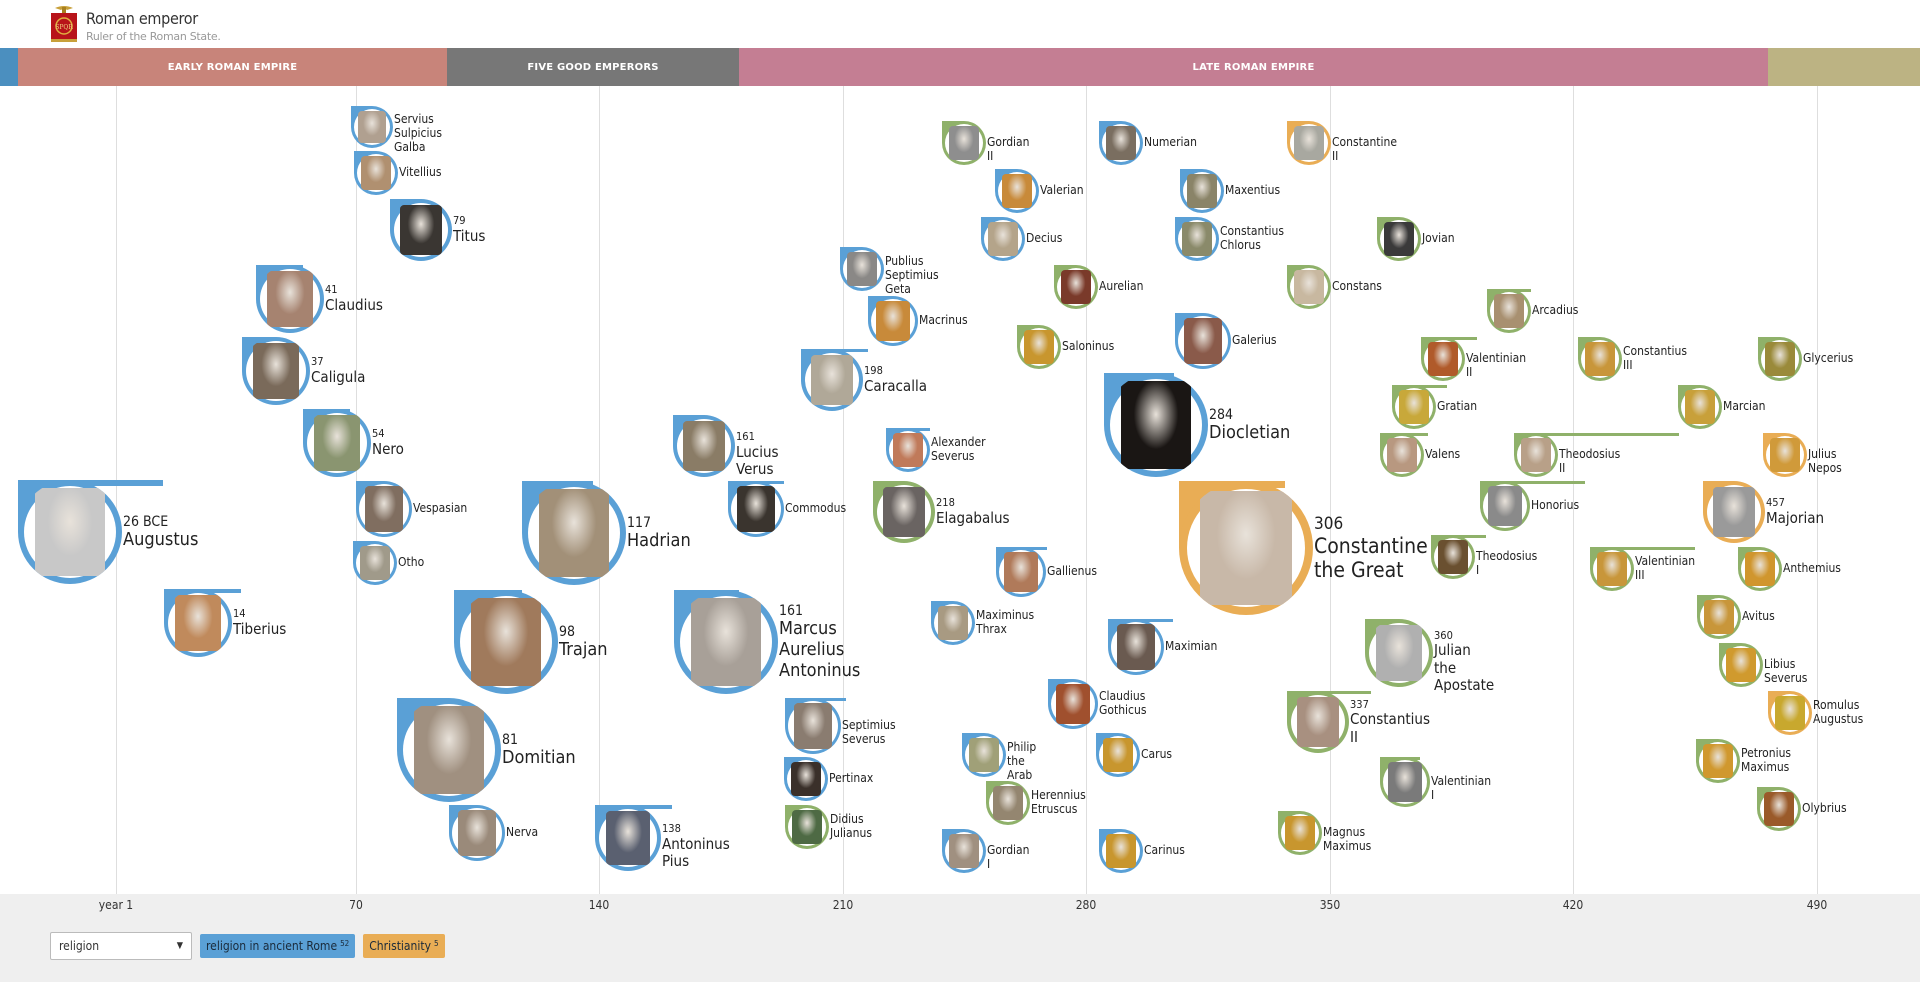 The width and height of the screenshot is (1920, 982). What do you see at coordinates (918, 321) in the screenshot?
I see `emperor-node: Macrinus` at bounding box center [918, 321].